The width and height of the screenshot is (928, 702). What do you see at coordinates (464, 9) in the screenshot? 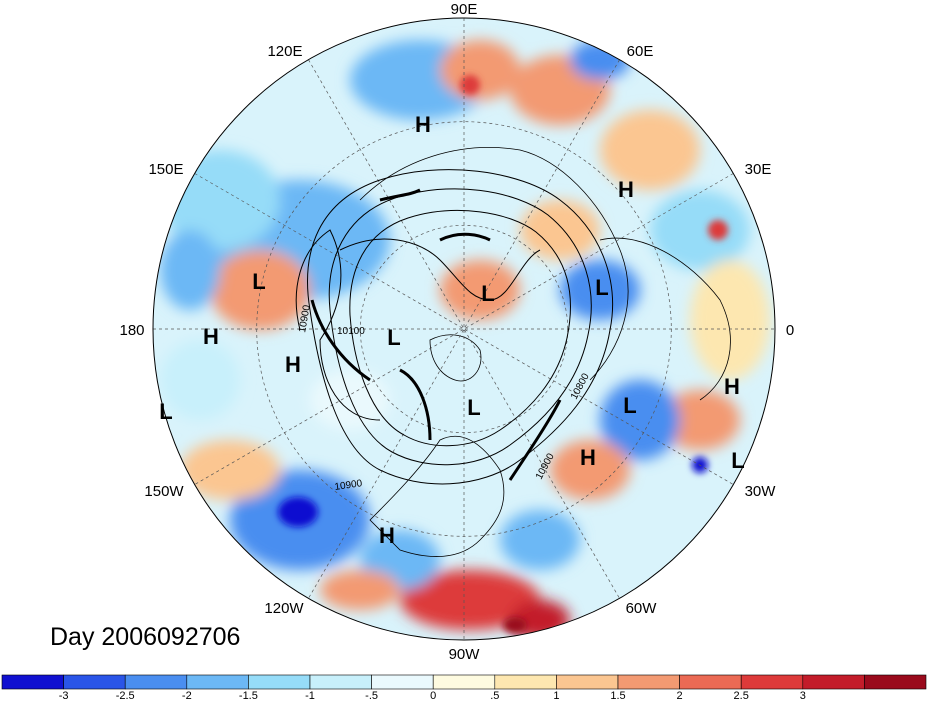
I see `lon-label-90e: 90E` at bounding box center [464, 9].